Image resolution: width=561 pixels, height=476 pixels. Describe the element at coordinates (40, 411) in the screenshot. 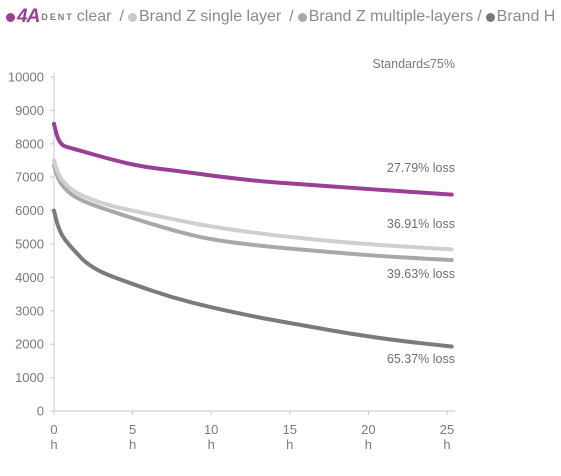

I see `y-tick-label: 0` at that location.